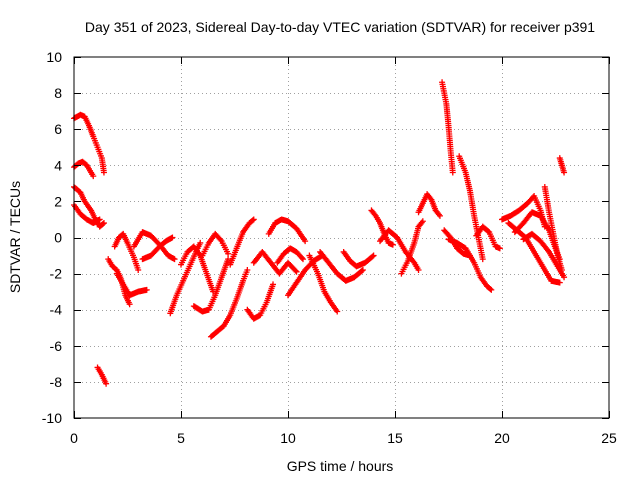 The image size is (640, 480). What do you see at coordinates (58, 238) in the screenshot?
I see `y-tick-label: 0` at bounding box center [58, 238].